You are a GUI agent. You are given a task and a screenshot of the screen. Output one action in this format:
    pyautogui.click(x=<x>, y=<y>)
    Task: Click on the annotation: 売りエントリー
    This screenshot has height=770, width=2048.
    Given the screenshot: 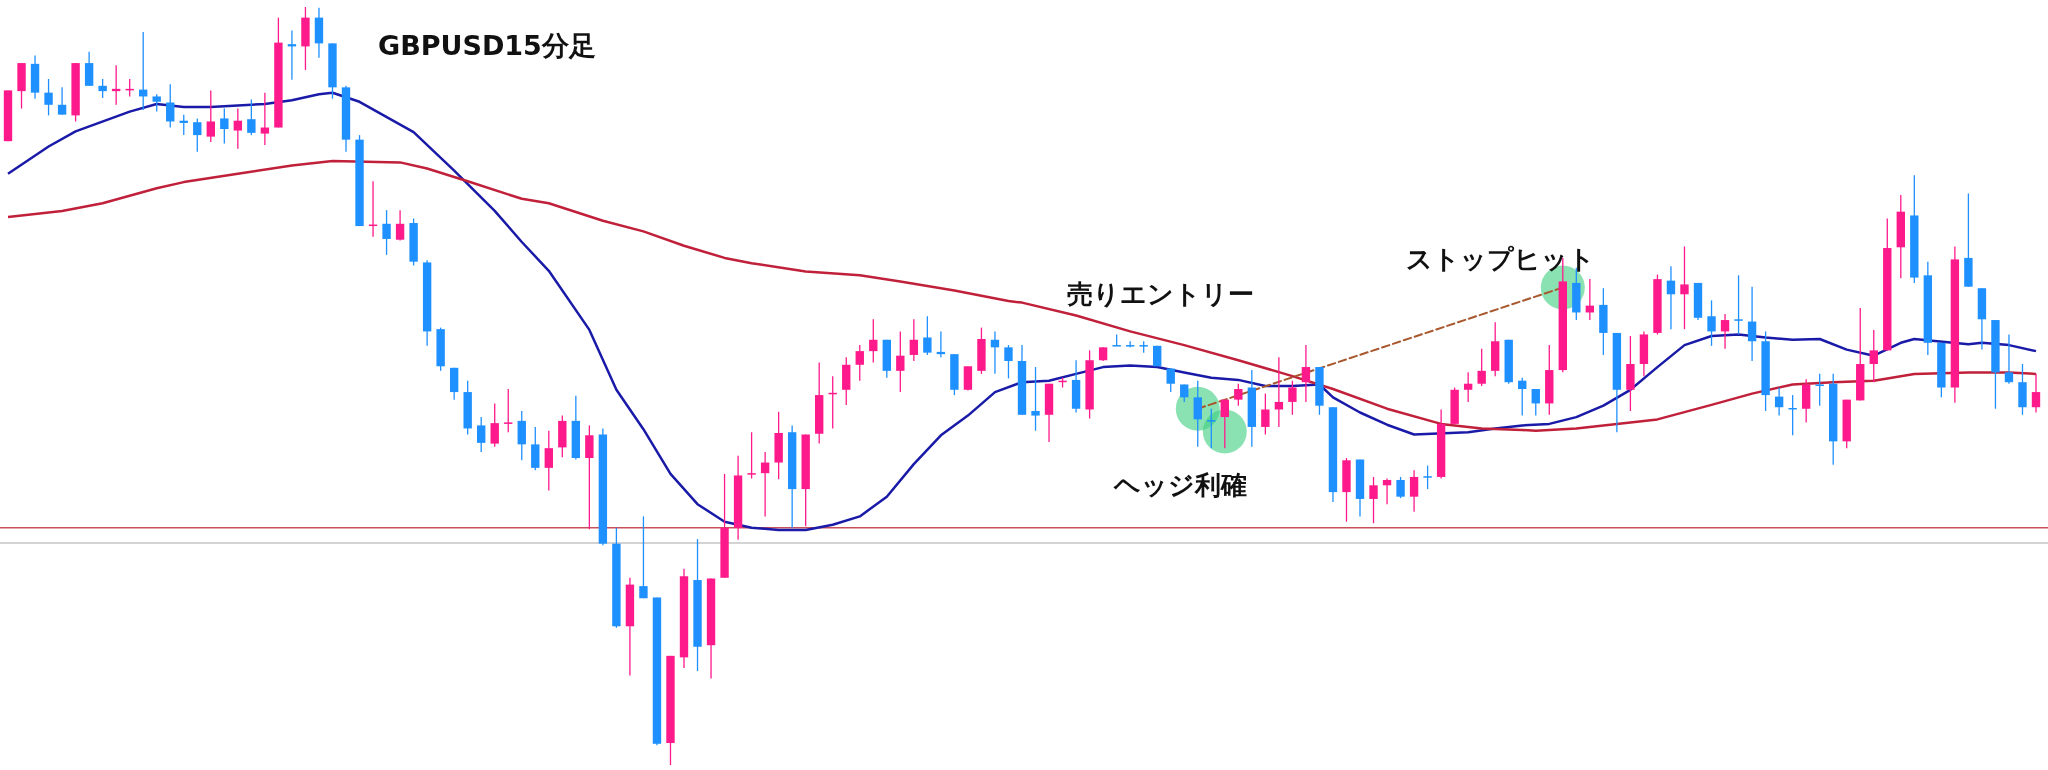 What is the action you would take?
    pyautogui.click(x=1160, y=294)
    